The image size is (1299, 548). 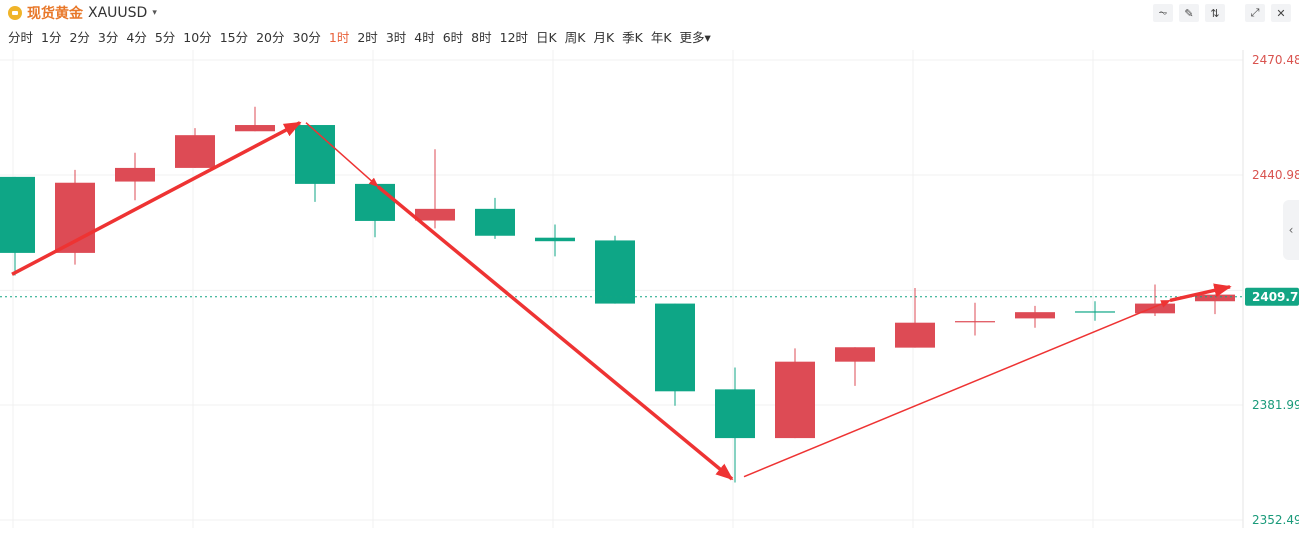 I want to click on period-tab: 15分, so click(x=234, y=37).